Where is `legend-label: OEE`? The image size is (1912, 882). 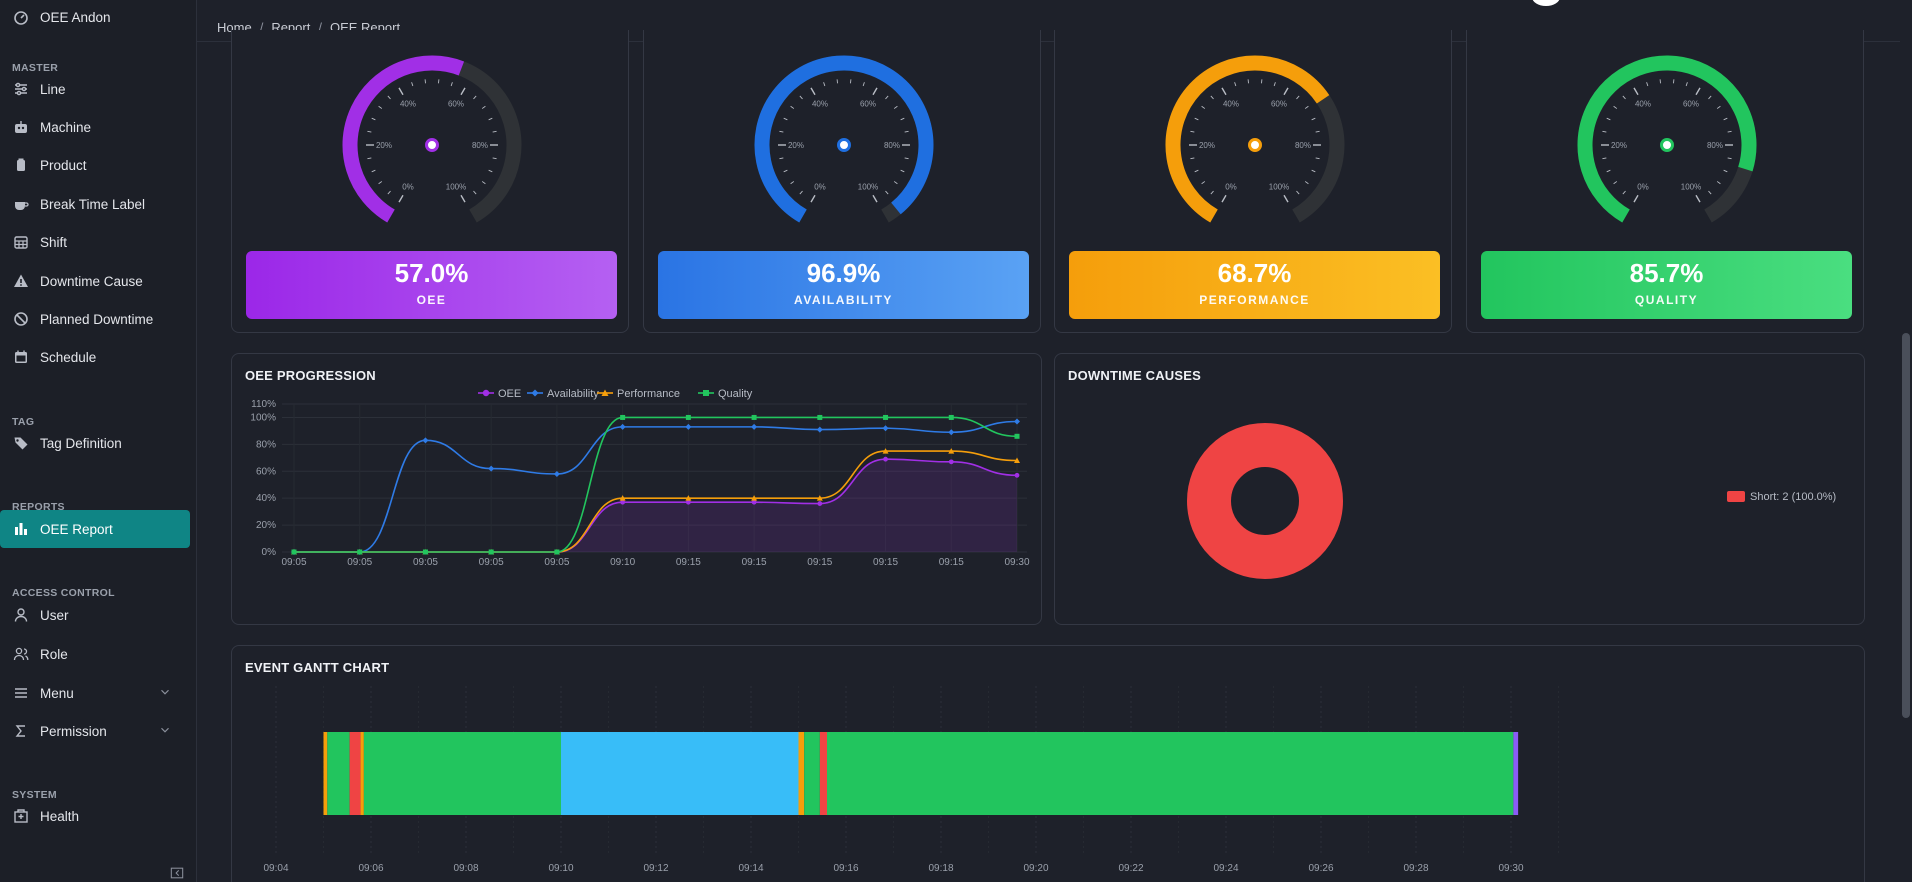 legend-label: OEE is located at coordinates (509, 394).